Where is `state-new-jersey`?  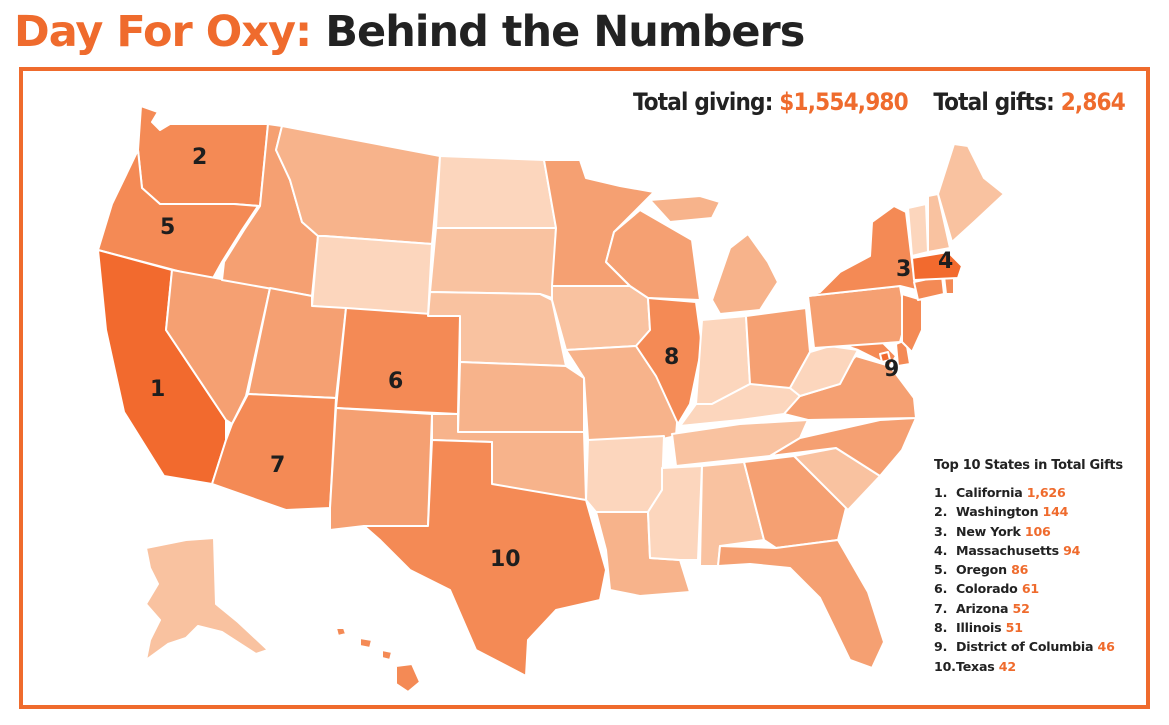 state-new-jersey is located at coordinates (912, 323).